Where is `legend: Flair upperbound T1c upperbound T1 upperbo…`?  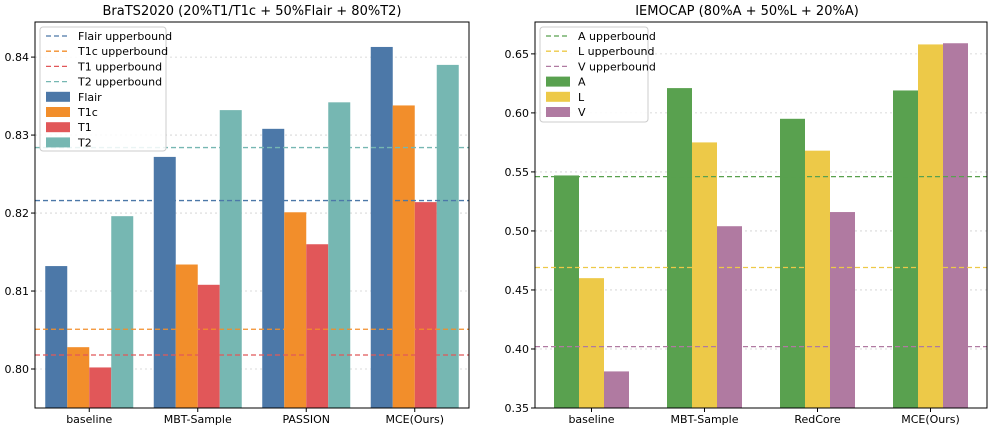 legend: Flair upperbound T1c upperbound T1 upperbo… is located at coordinates (105, 89).